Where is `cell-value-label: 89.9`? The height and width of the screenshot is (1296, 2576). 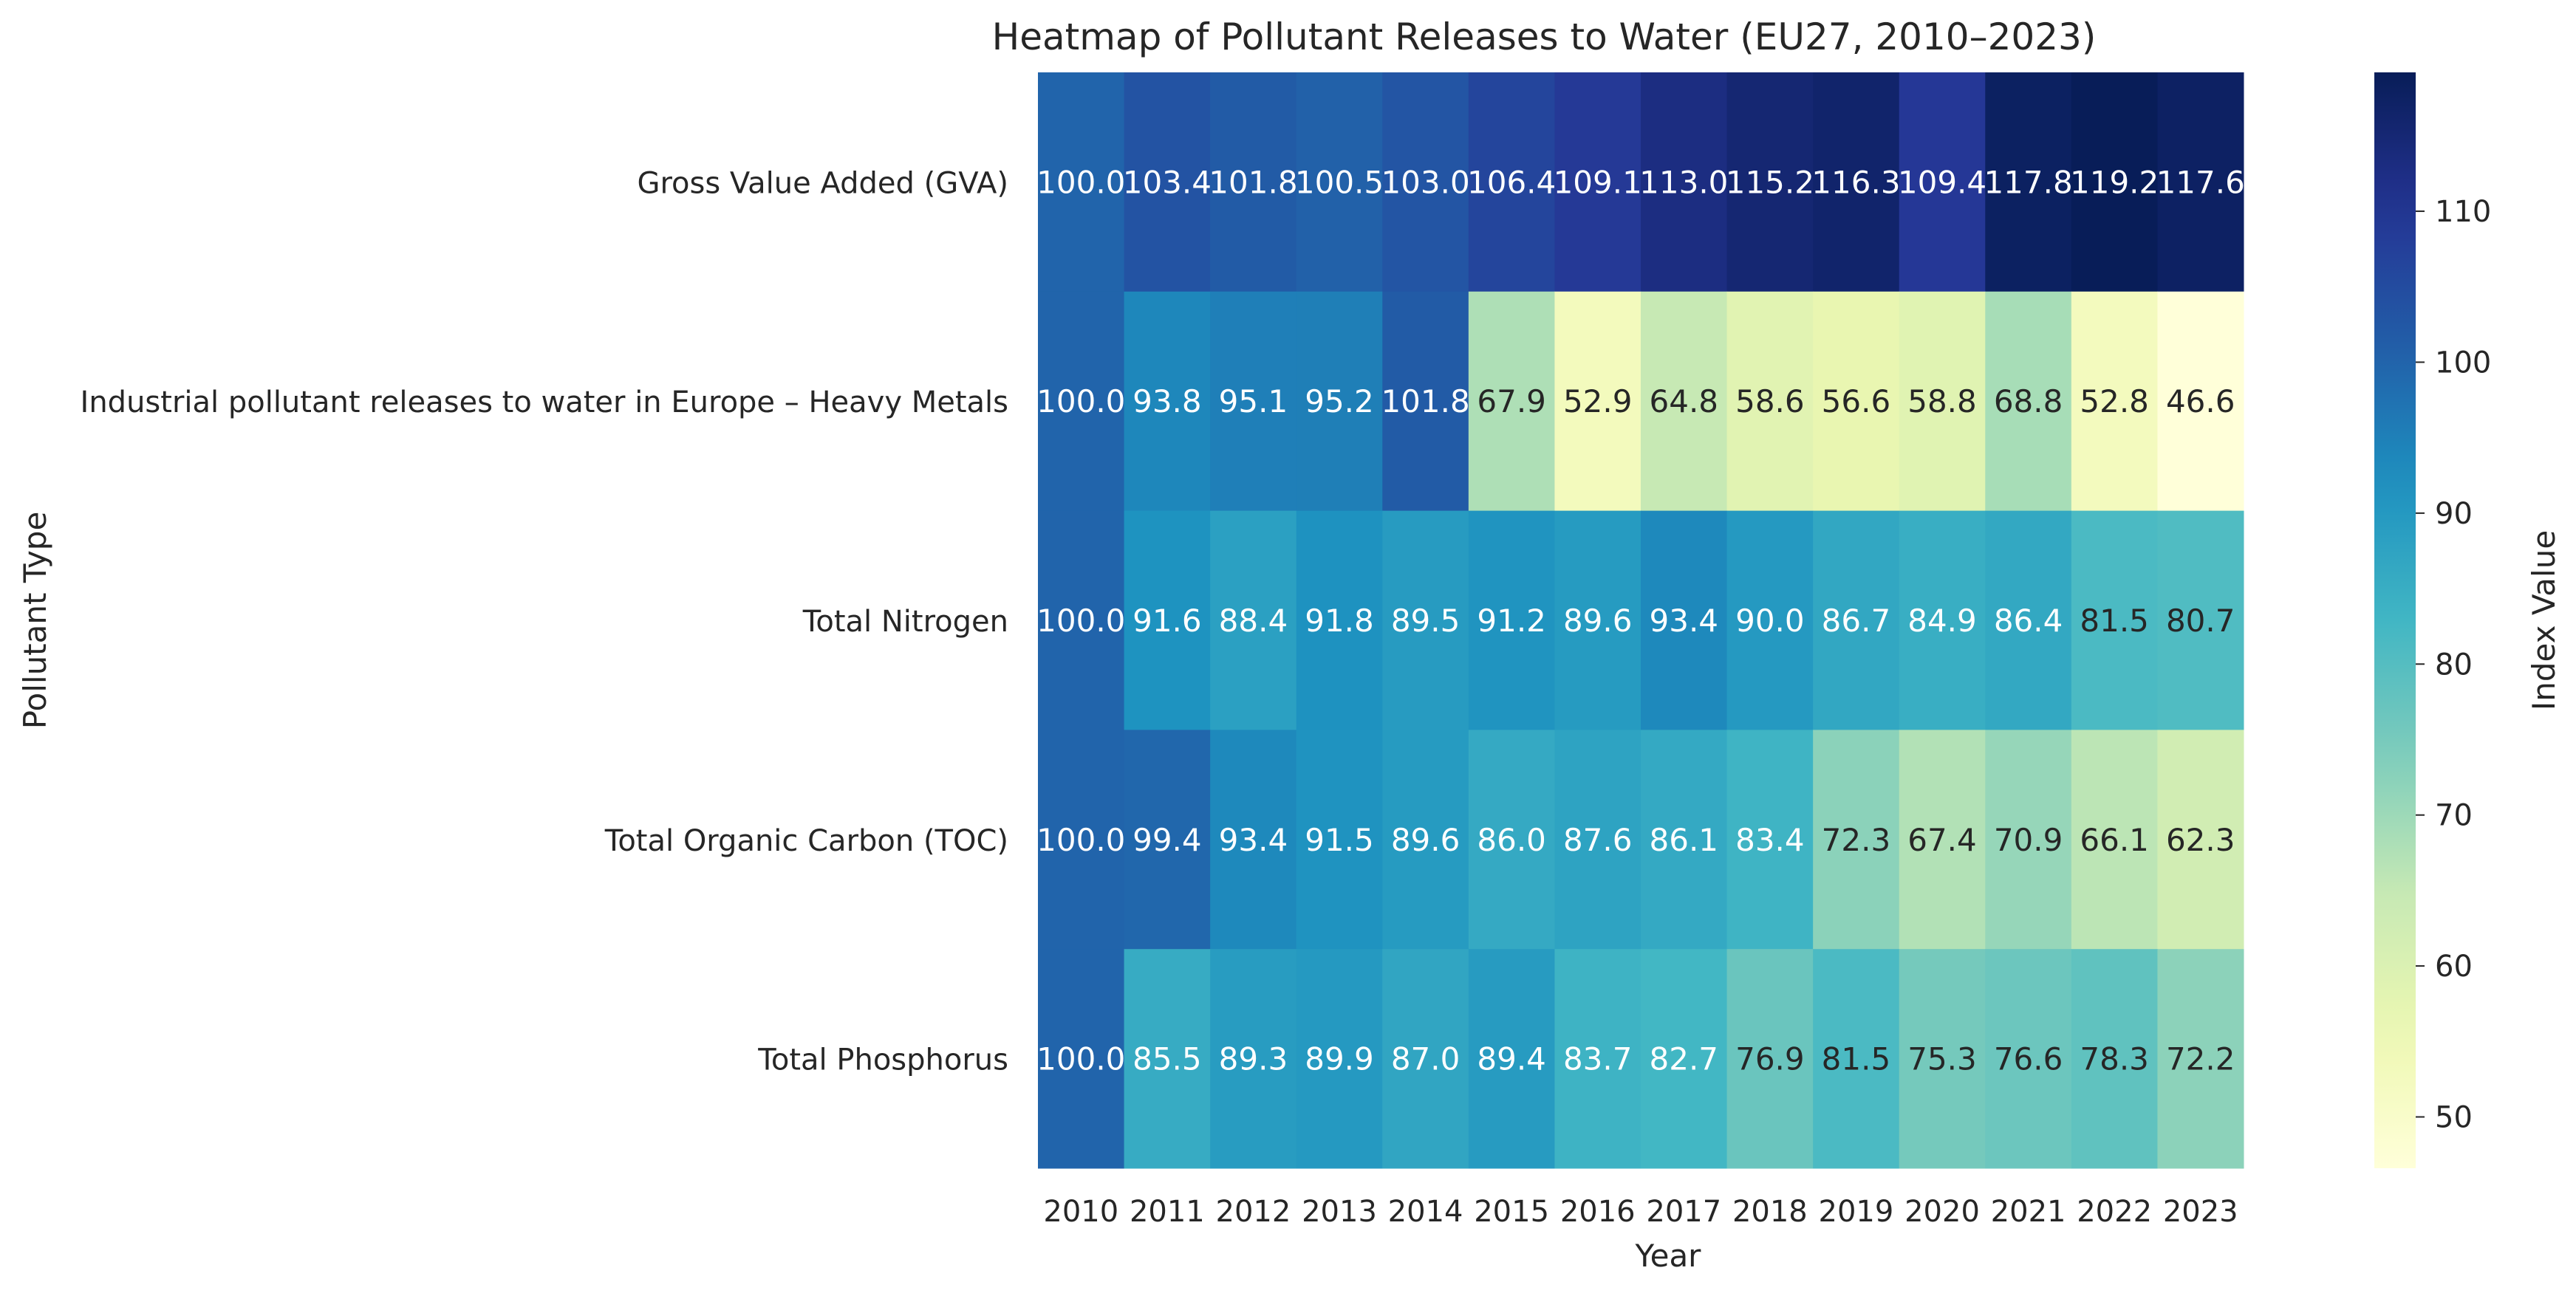
cell-value-label: 89.9 is located at coordinates (1339, 1059).